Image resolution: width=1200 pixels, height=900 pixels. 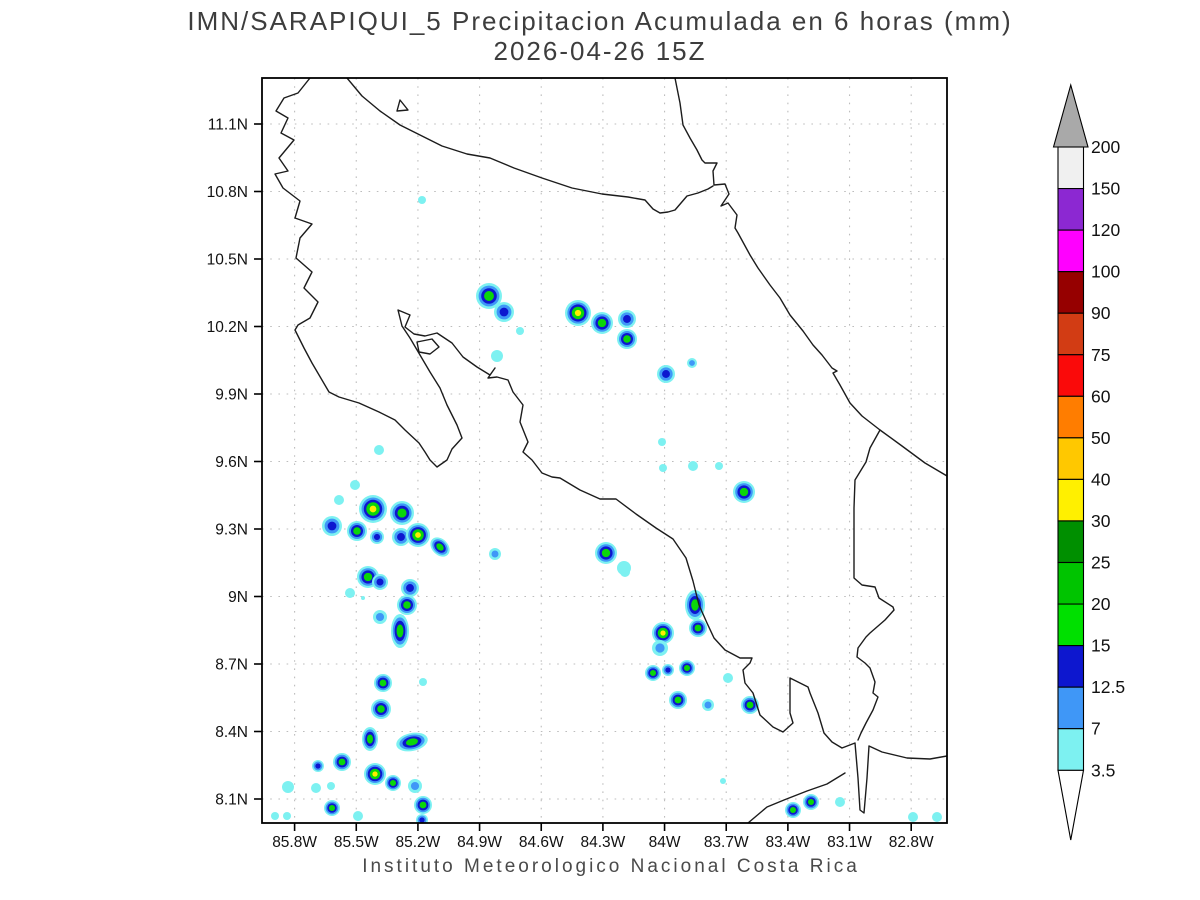 I want to click on colorbar-label: 75, so click(x=1100, y=355).